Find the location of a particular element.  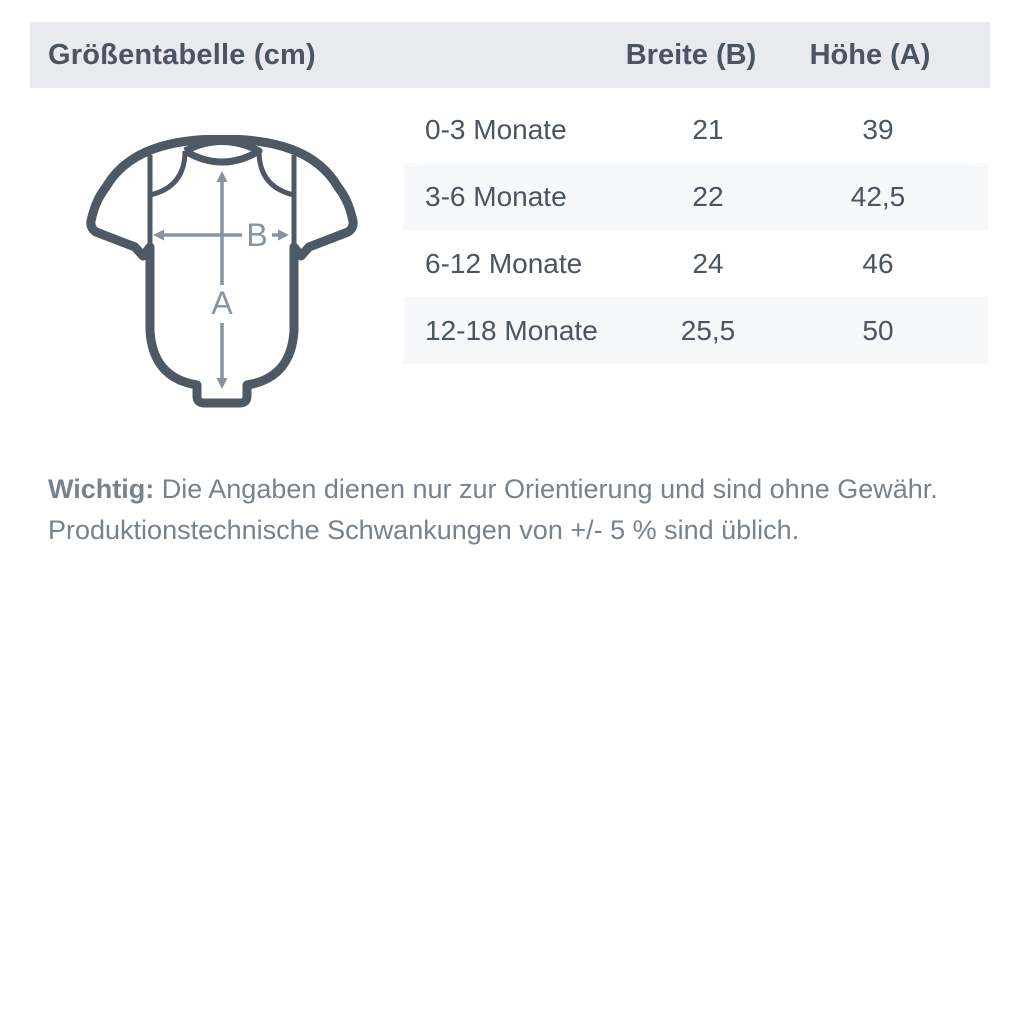

table-header-bar: Größentabelle (cm) Breite (B) Höhe (A) is located at coordinates (510, 55).